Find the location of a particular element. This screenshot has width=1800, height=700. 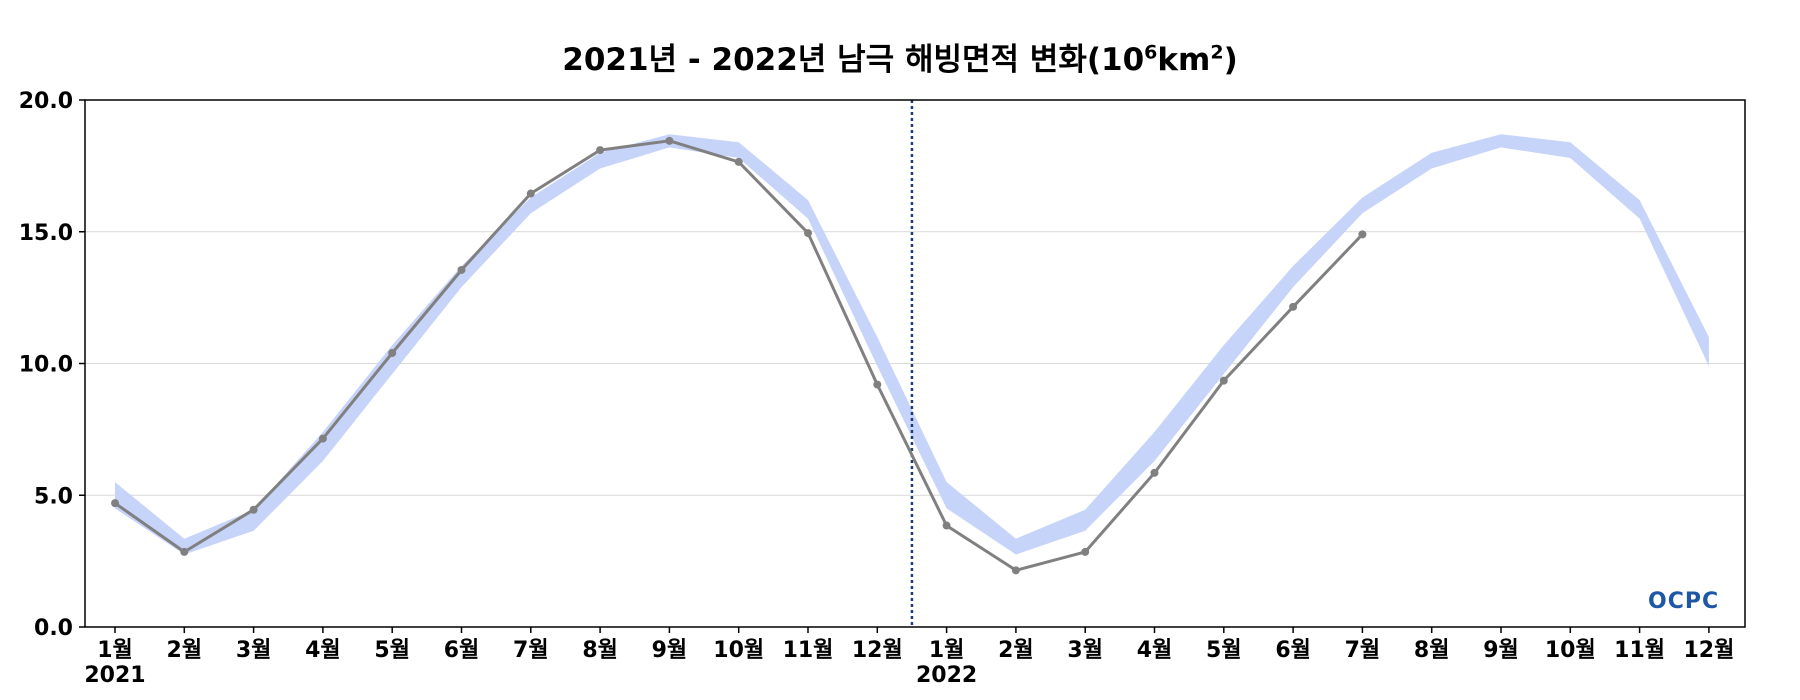

y-axis-ticks: 0.0 5.0 10.0 15.0 20.0 is located at coordinates (52, 365).